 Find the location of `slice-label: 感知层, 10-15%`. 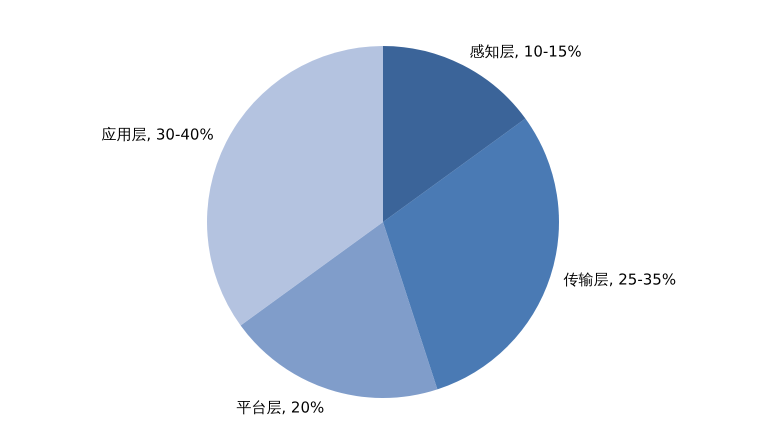

slice-label: 感知层, 10-15% is located at coordinates (525, 51).